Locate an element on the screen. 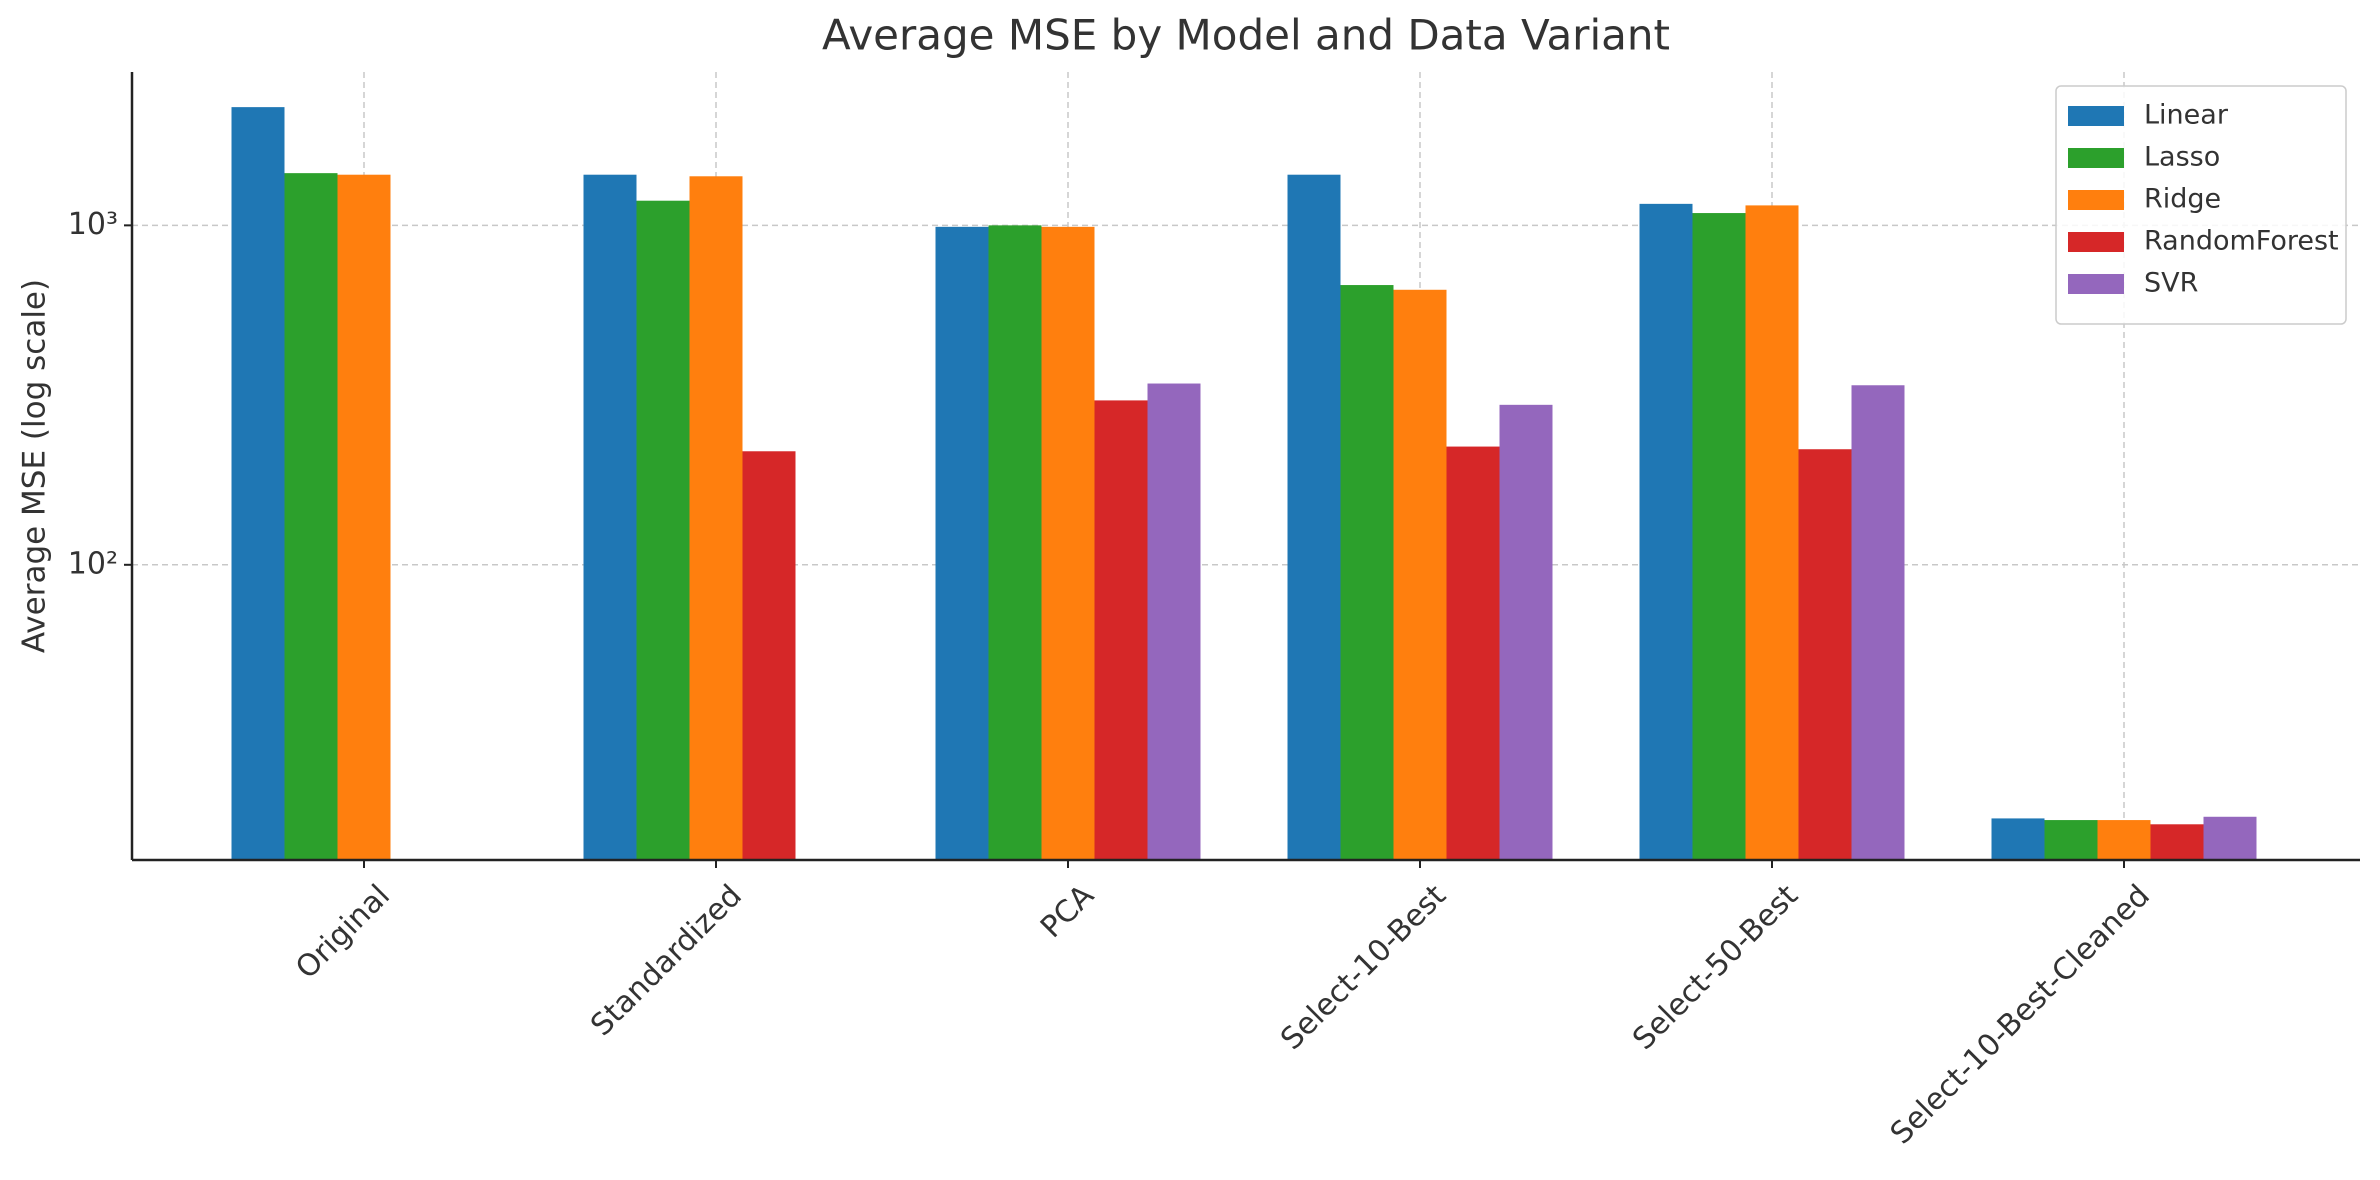 Image resolution: width=2380 pixels, height=1180 pixels. legend-label: Lasso is located at coordinates (2182, 157).